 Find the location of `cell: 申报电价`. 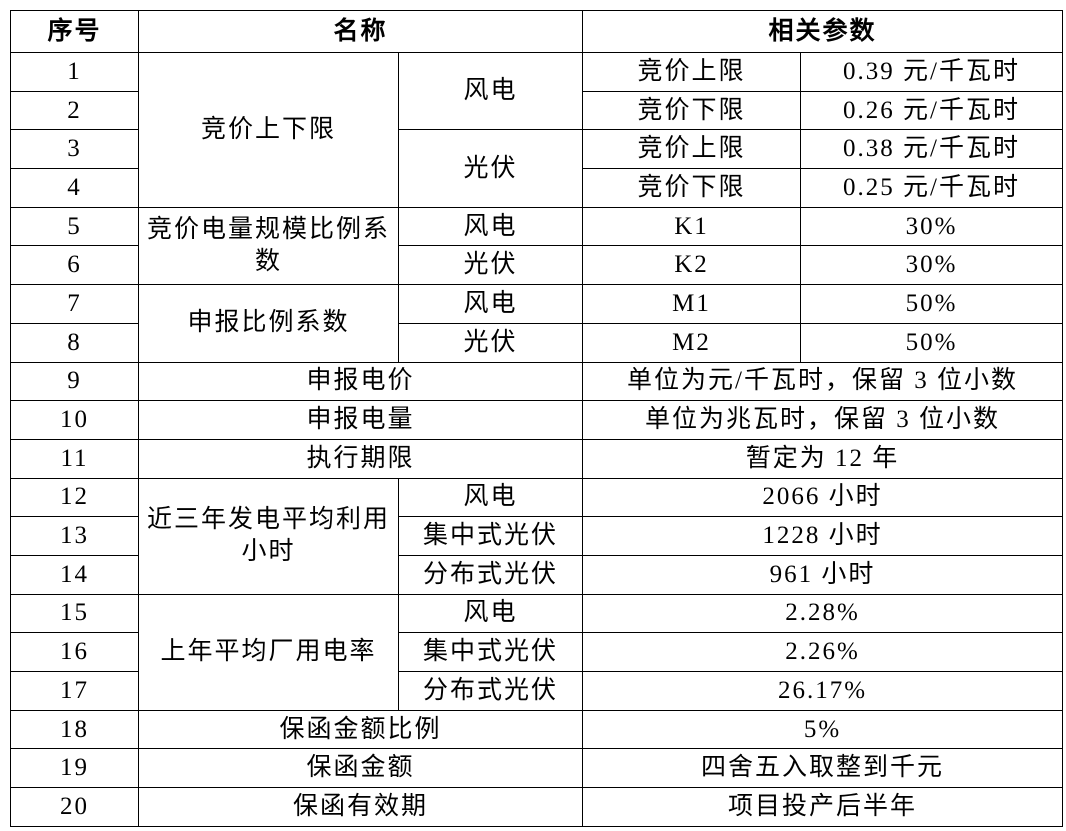

cell: 申报电价 is located at coordinates (360, 381).